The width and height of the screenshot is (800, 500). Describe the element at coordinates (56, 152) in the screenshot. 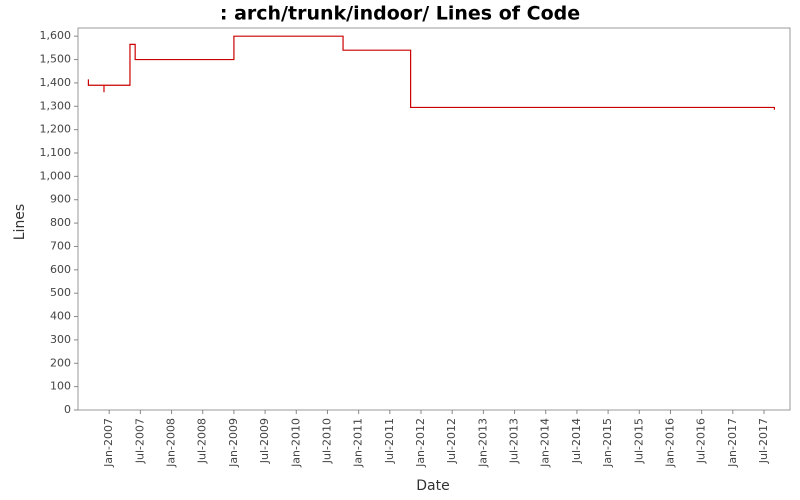

I see `y-tick-label: 1,100` at that location.